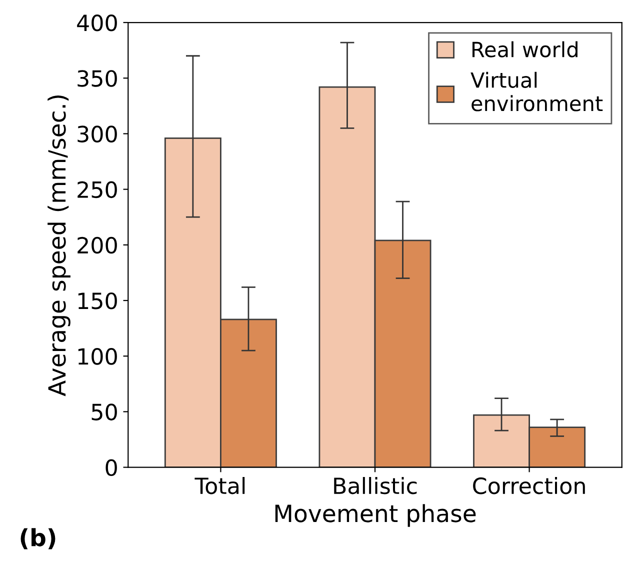 The width and height of the screenshot is (625, 563). Describe the element at coordinates (38, 539) in the screenshot. I see `text: (b)` at that location.